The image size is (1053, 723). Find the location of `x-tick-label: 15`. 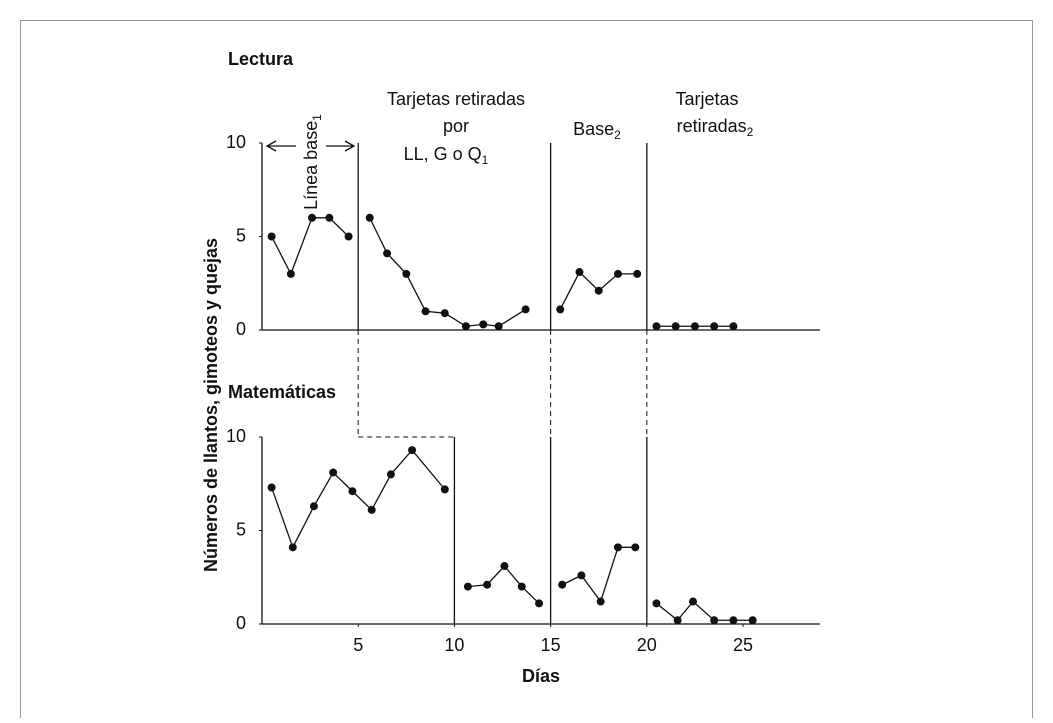

x-tick-label: 15 is located at coordinates (551, 645).